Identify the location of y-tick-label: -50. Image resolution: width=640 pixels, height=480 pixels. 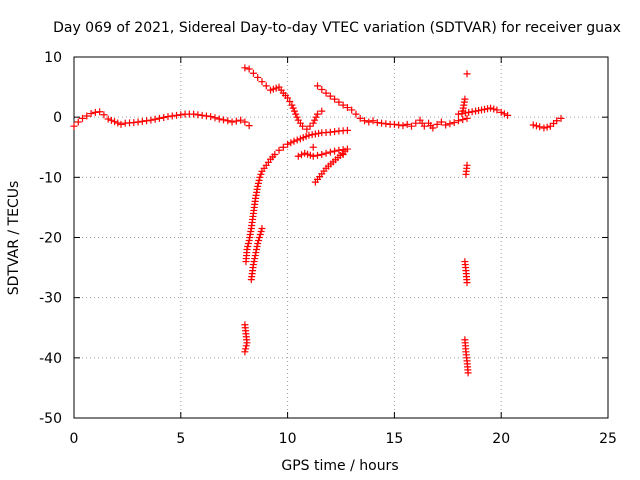
(50, 419).